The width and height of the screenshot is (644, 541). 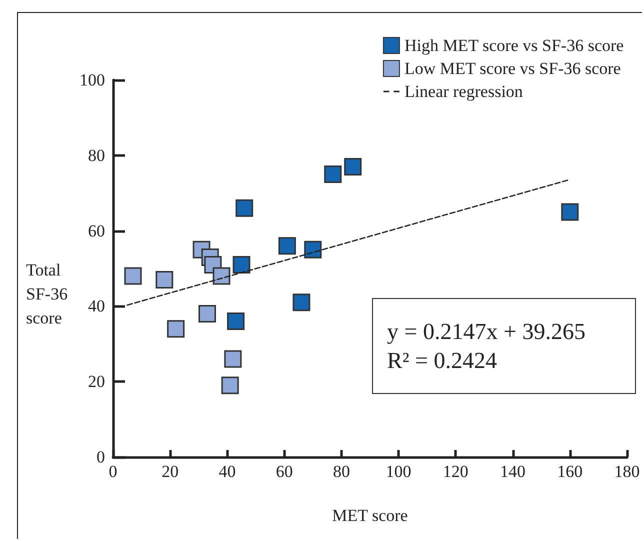 I want to click on x-tick-label: 100, so click(x=399, y=471).